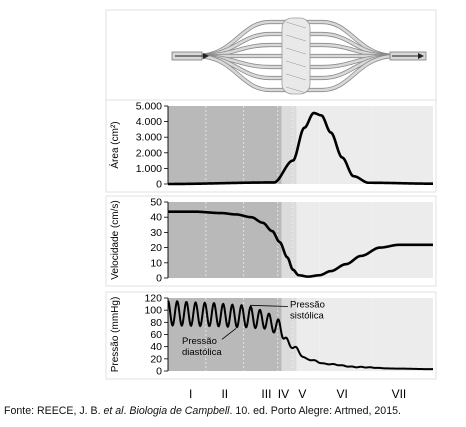 This screenshot has height=427, width=466. I want to click on x-category-label: V, so click(302, 394).